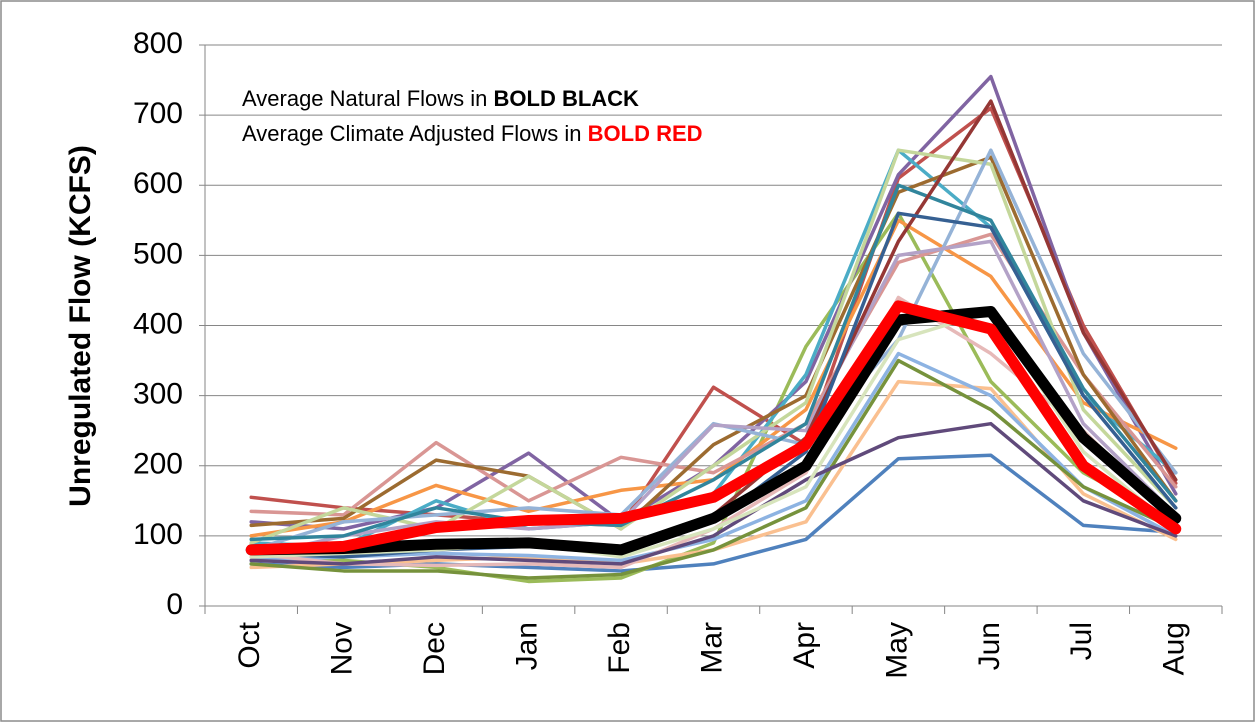 Image resolution: width=1256 pixels, height=723 pixels. I want to click on series-line, so click(713, 493).